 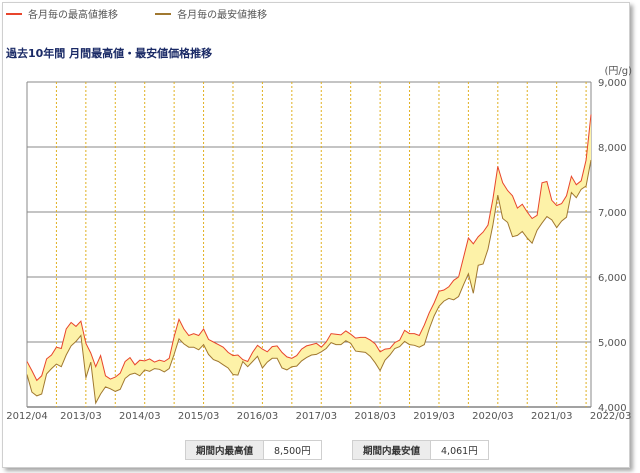 I want to click on y-tick-label: 7,000, so click(x=612, y=213).